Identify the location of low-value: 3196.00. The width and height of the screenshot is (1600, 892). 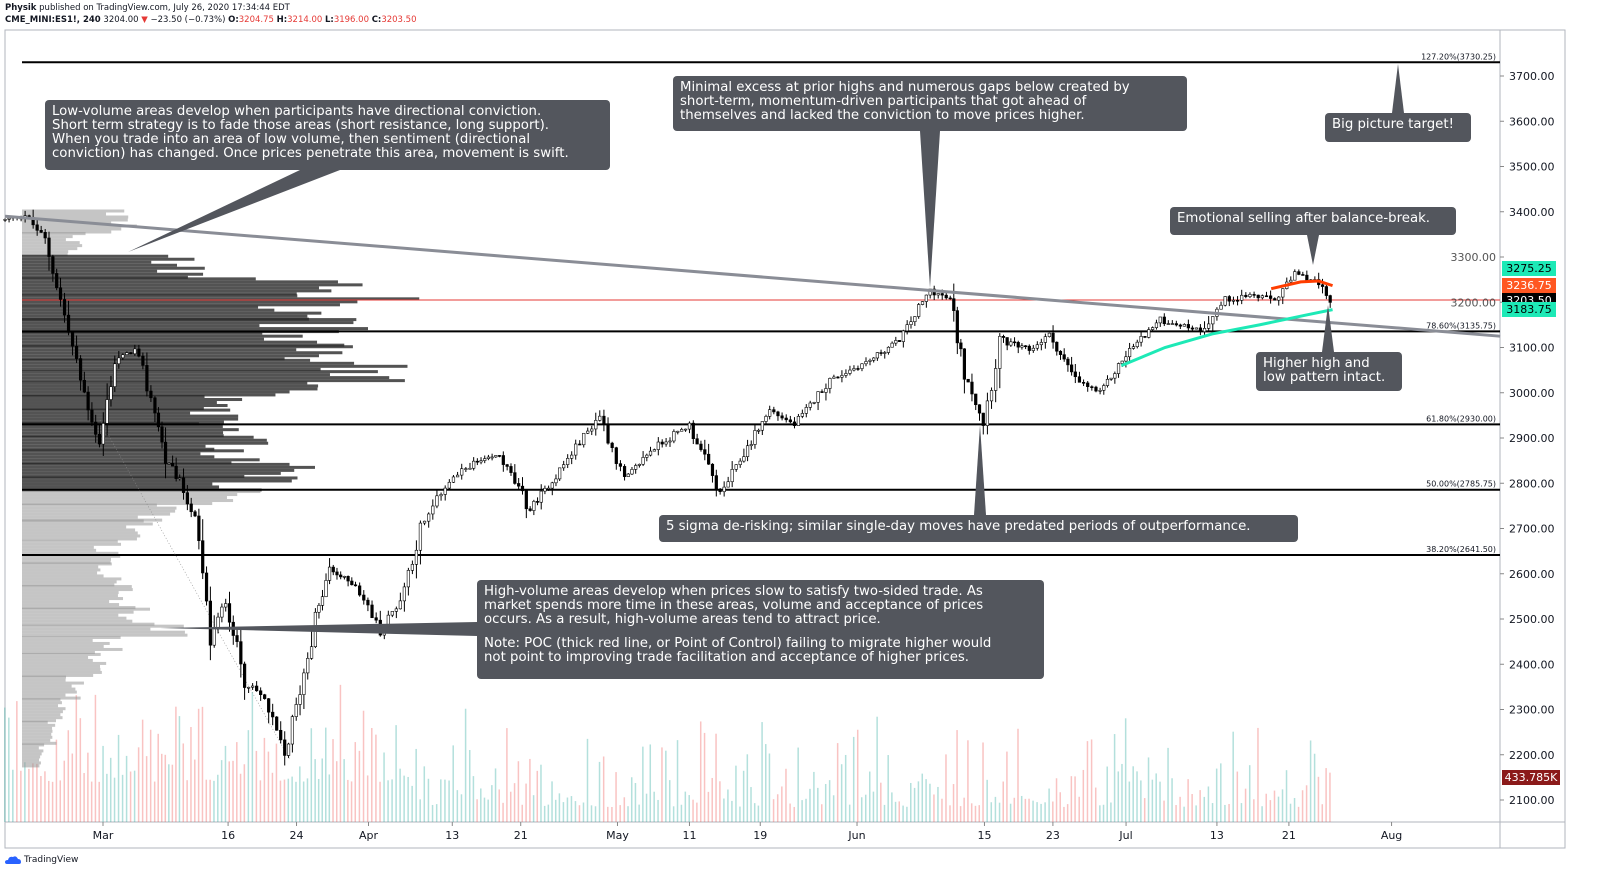
(351, 20).